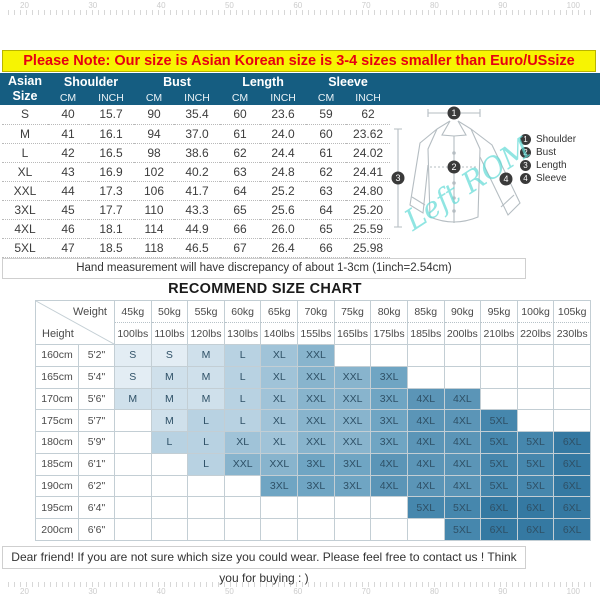 The width and height of the screenshot is (600, 600). Describe the element at coordinates (499, 334) in the screenshot. I see `weight-lbs-header: 210lbs` at that location.